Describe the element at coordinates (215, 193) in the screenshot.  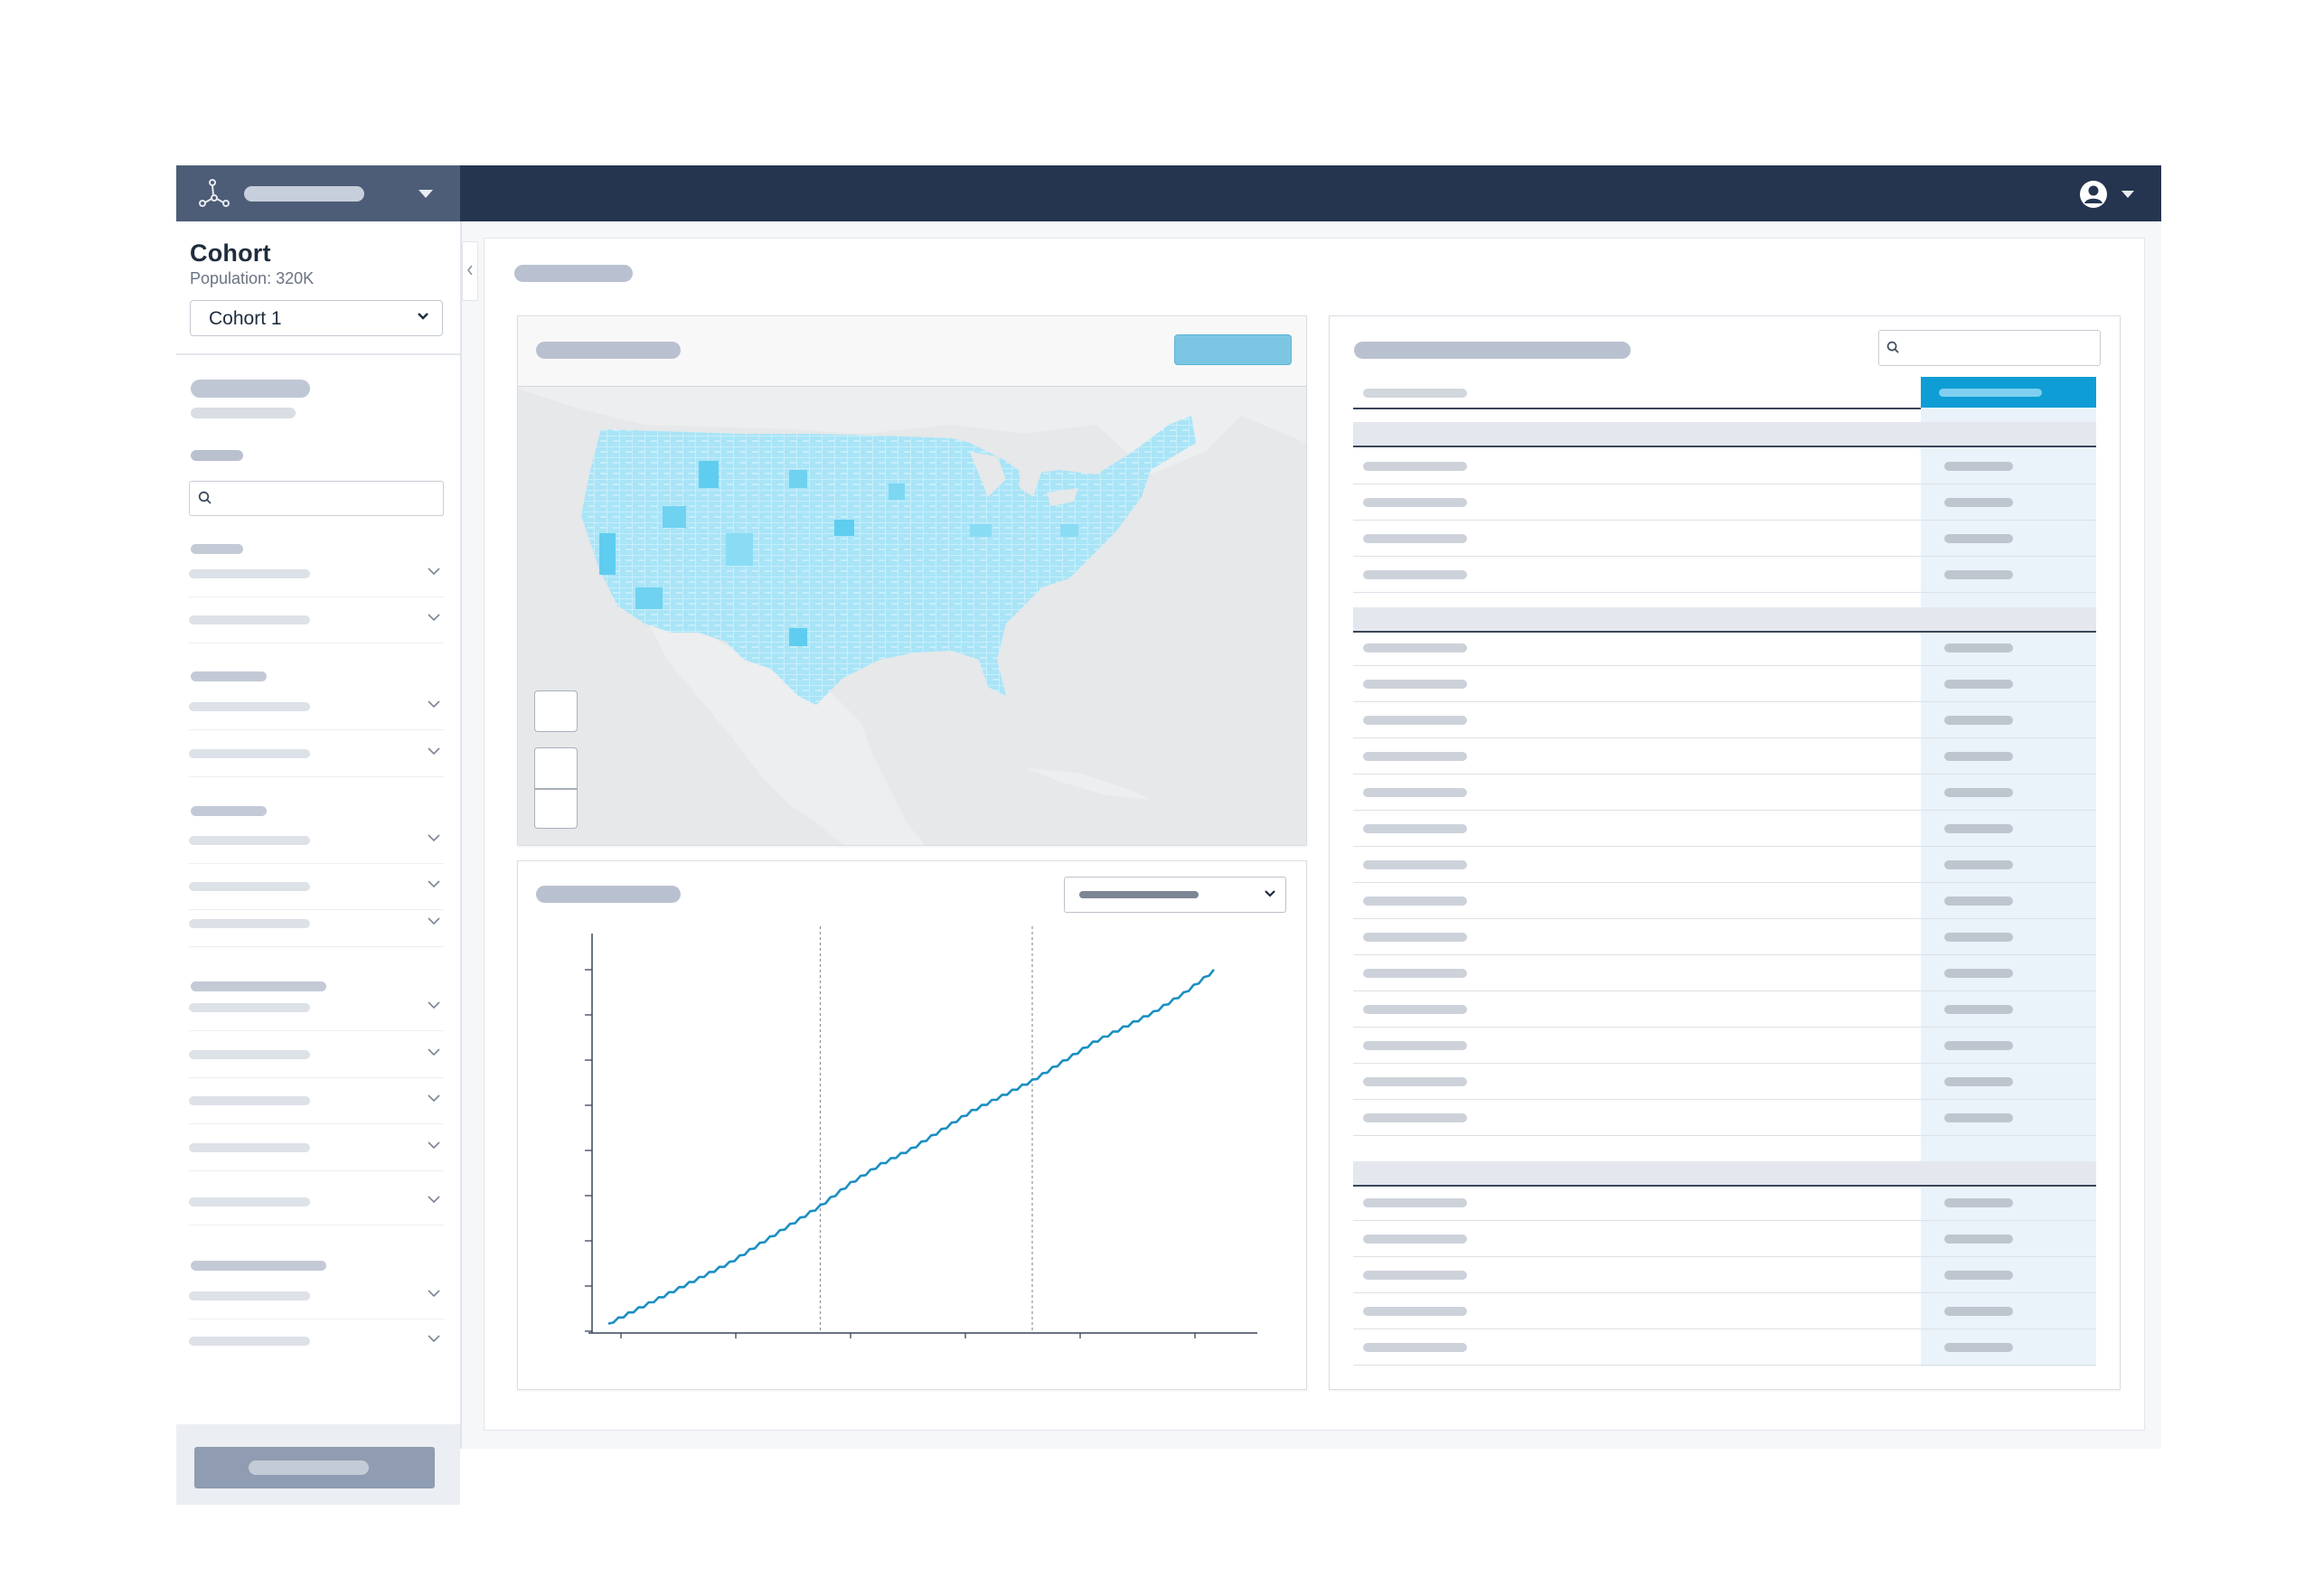
I see `network-logo-icon` at that location.